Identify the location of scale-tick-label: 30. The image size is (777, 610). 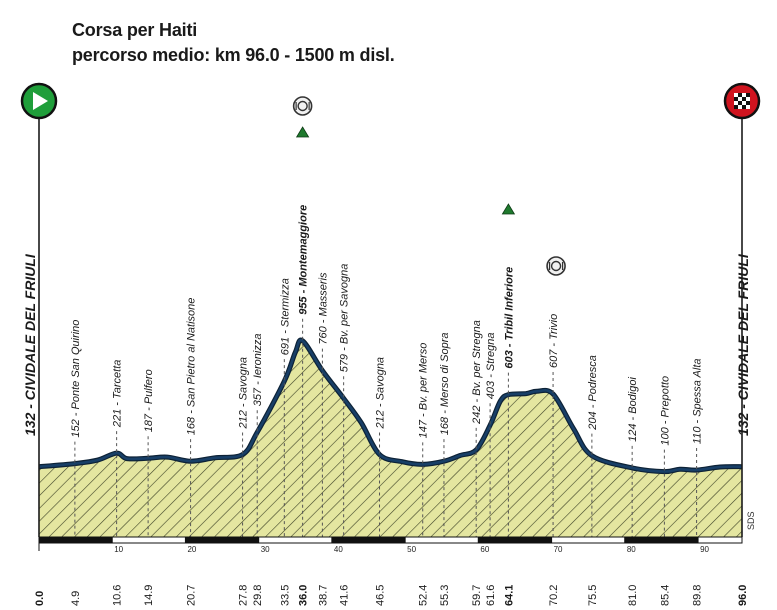
(265, 549).